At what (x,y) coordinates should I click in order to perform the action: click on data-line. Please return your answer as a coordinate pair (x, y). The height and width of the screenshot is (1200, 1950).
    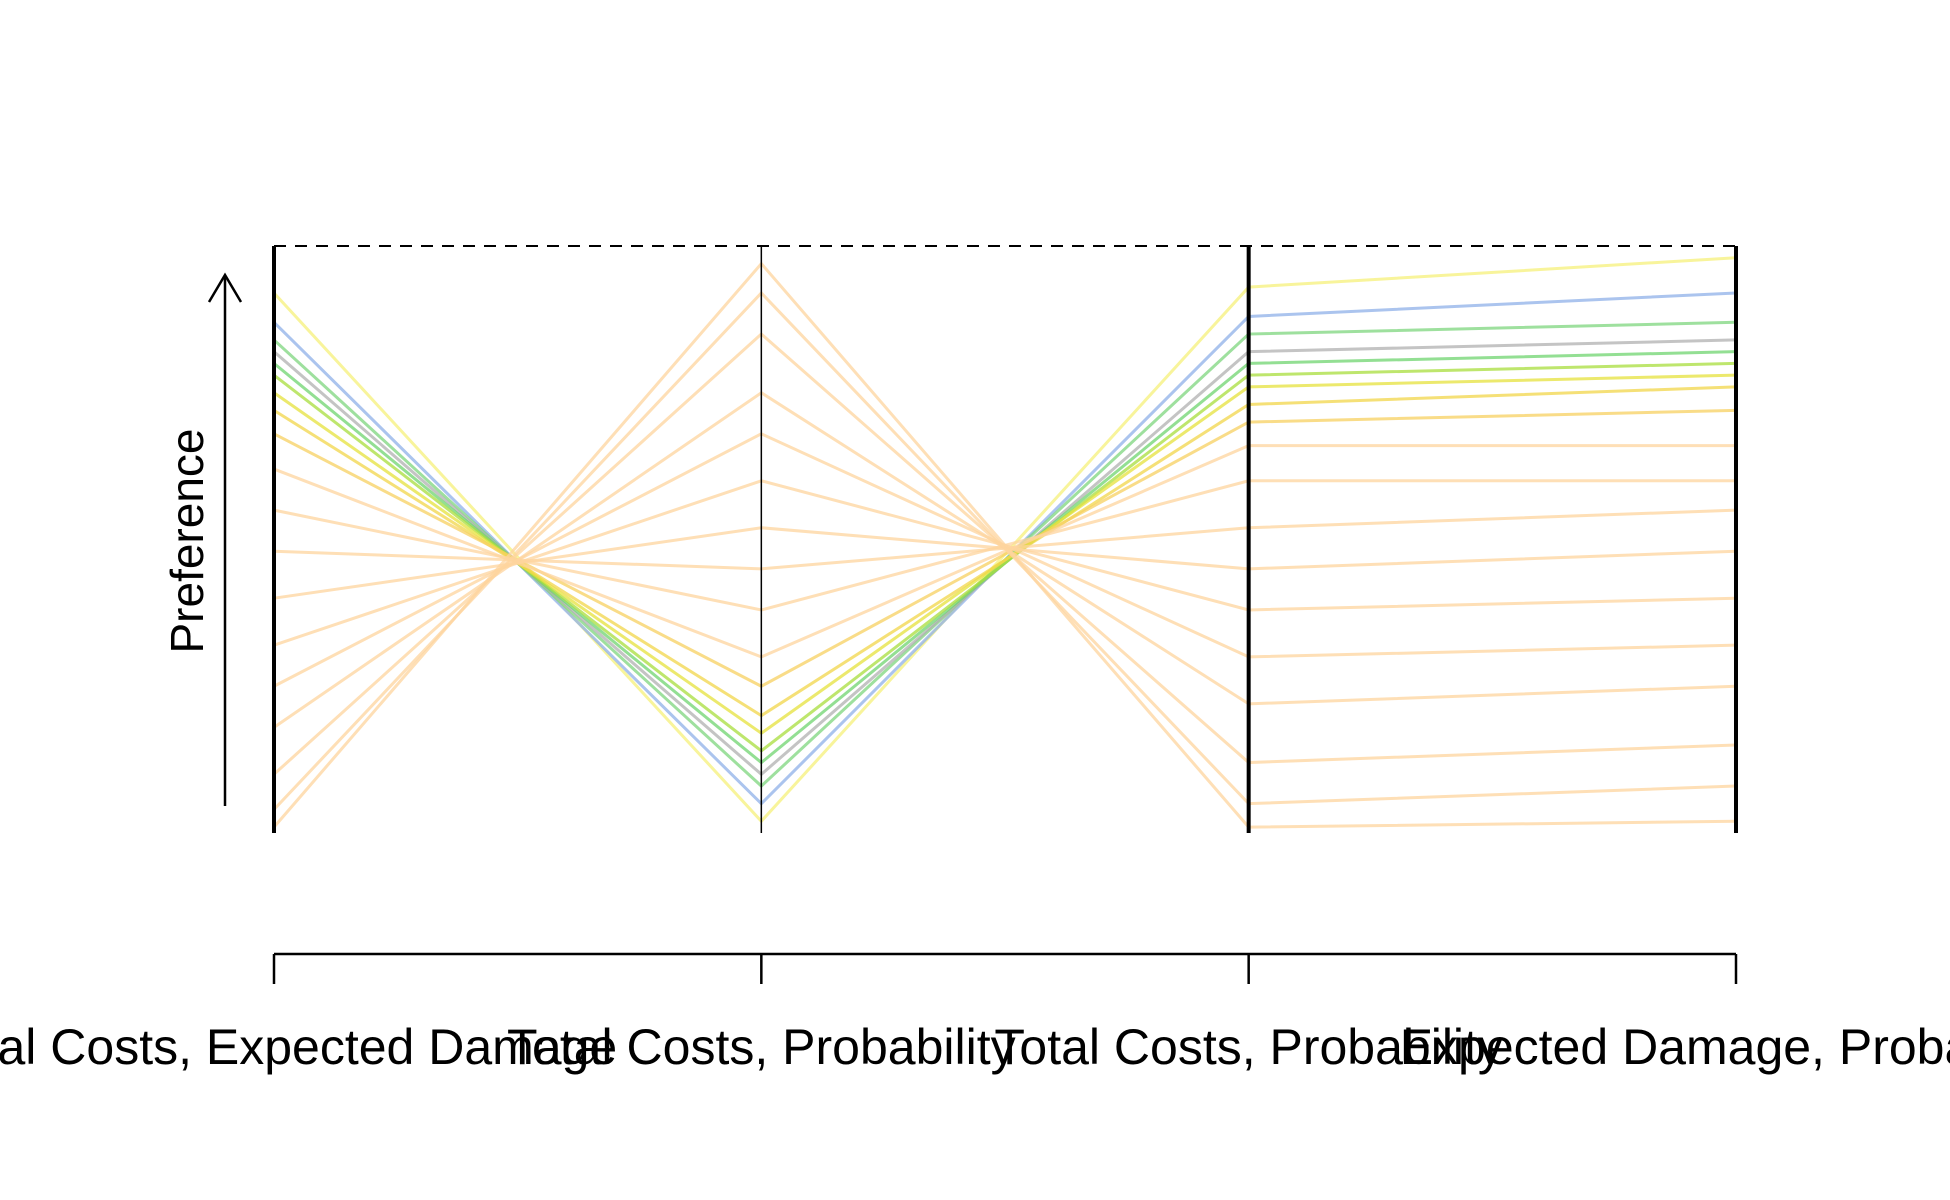
    Looking at the image, I should click on (1004, 551).